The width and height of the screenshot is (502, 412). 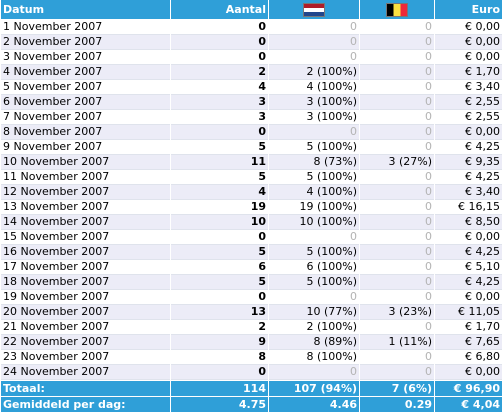 What do you see at coordinates (468, 207) in the screenshot?
I see `euro-cell: € 16,15` at bounding box center [468, 207].